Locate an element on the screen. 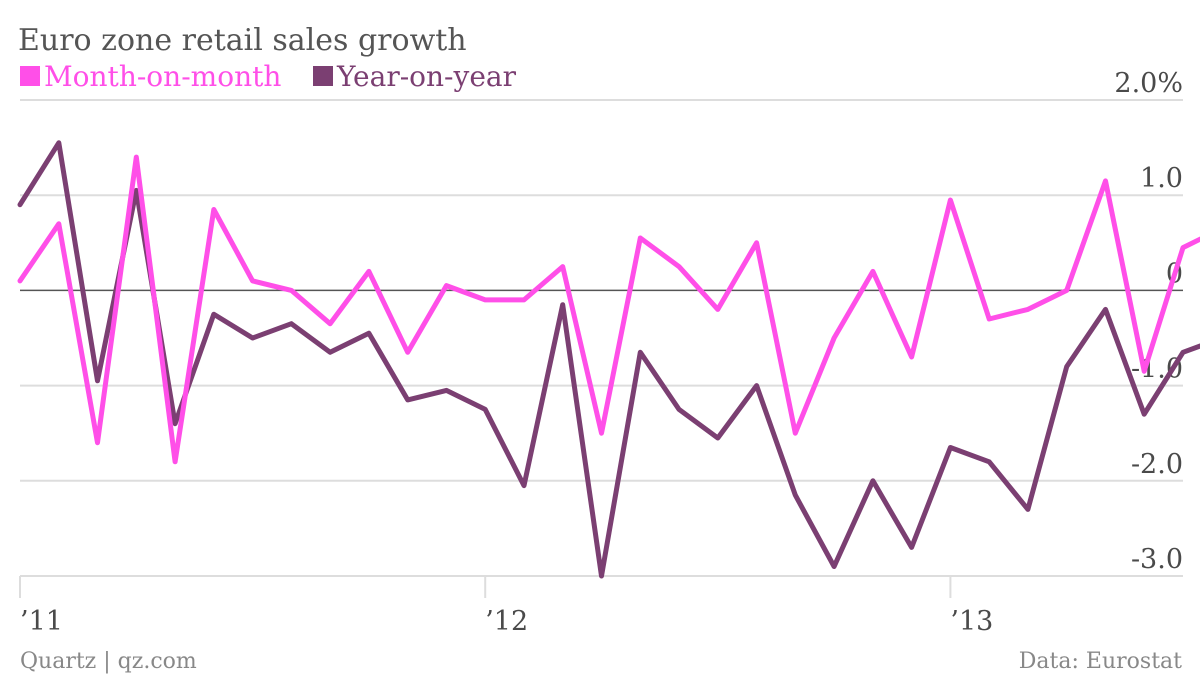 This screenshot has width=1200, height=676. x-tick-label: ’11 is located at coordinates (41, 621).